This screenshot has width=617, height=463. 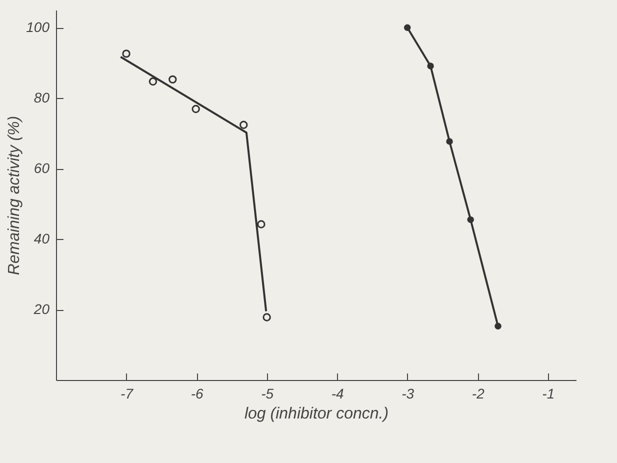 What do you see at coordinates (408, 394) in the screenshot?
I see `x-tick-label: -3` at bounding box center [408, 394].